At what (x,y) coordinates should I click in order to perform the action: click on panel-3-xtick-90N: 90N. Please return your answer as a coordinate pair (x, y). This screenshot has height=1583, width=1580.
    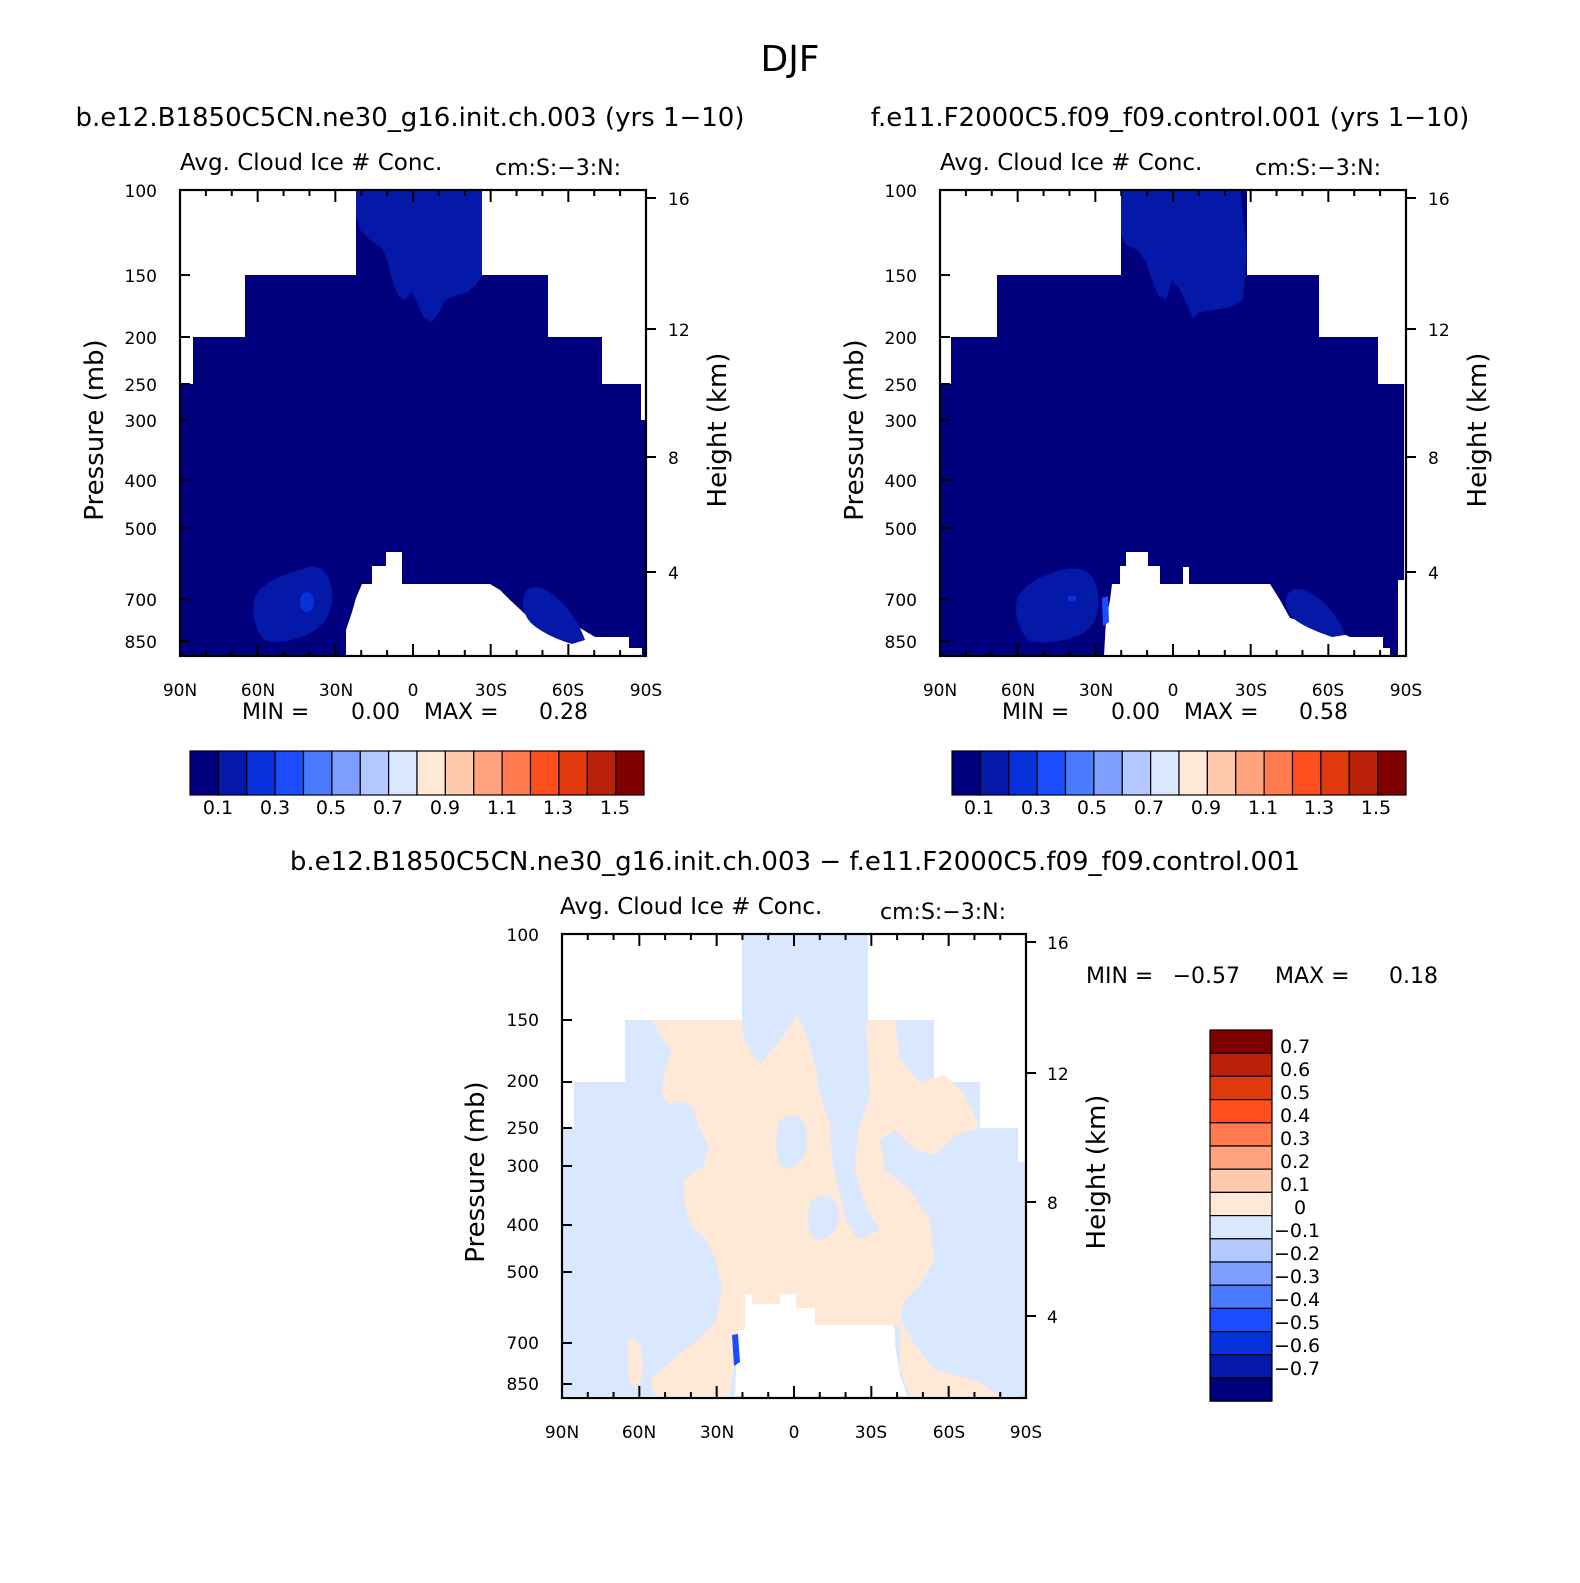
    Looking at the image, I should click on (562, 1433).